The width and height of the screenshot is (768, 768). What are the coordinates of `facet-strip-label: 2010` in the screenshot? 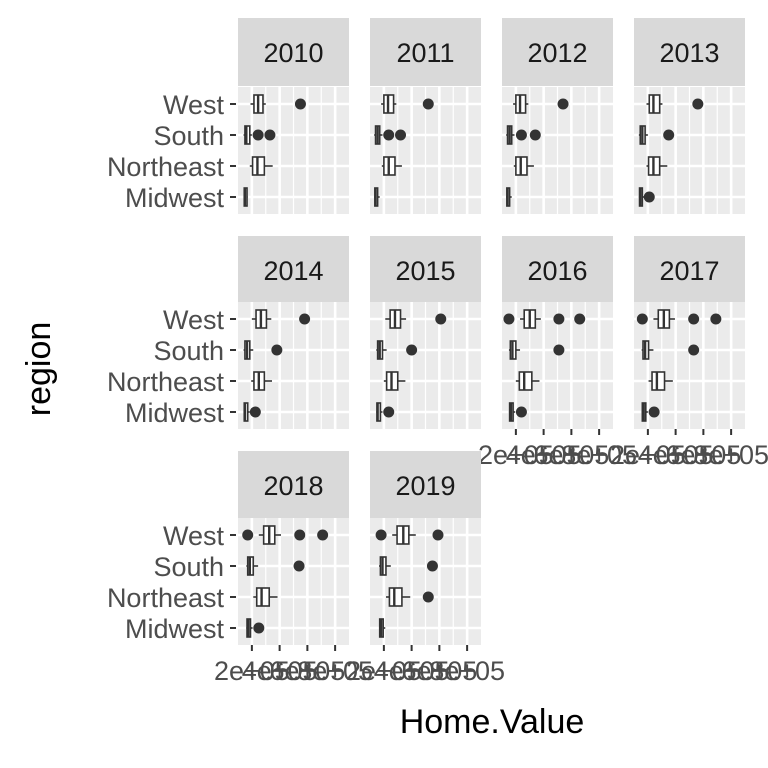 It's located at (293, 53).